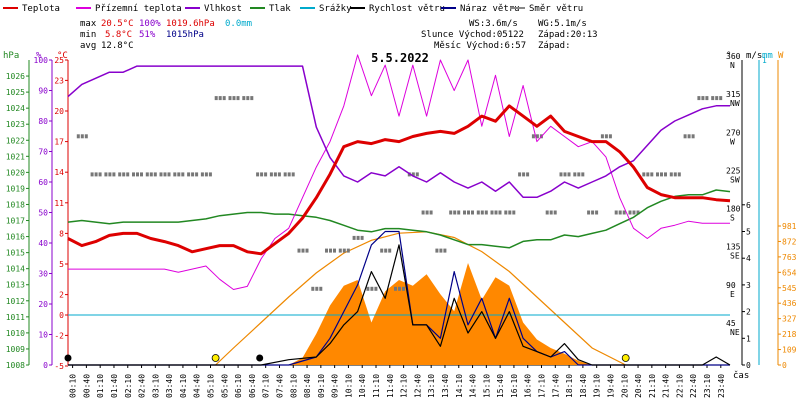  I want to click on temperature_c-tick-label: 5, so click(61, 264).